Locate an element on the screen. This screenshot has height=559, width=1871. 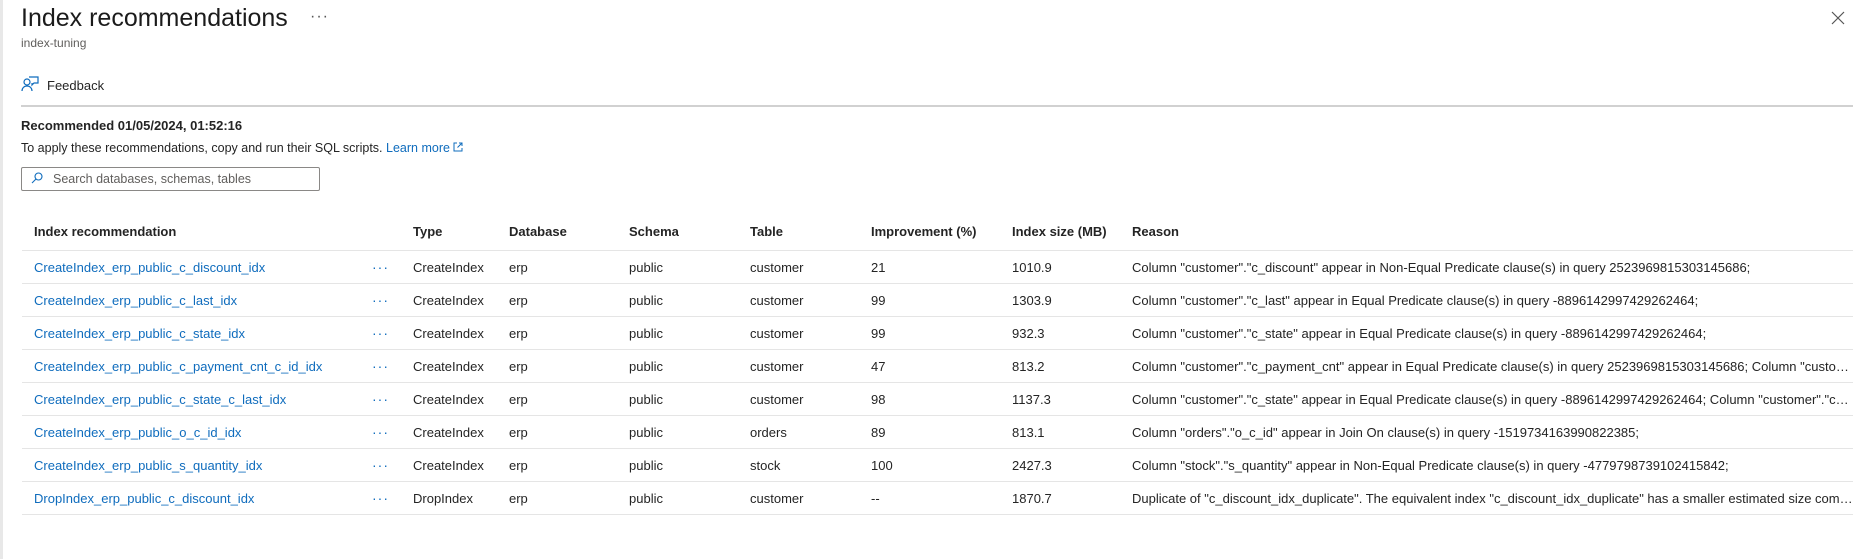
type-cell: DropIndex is located at coordinates (461, 498).